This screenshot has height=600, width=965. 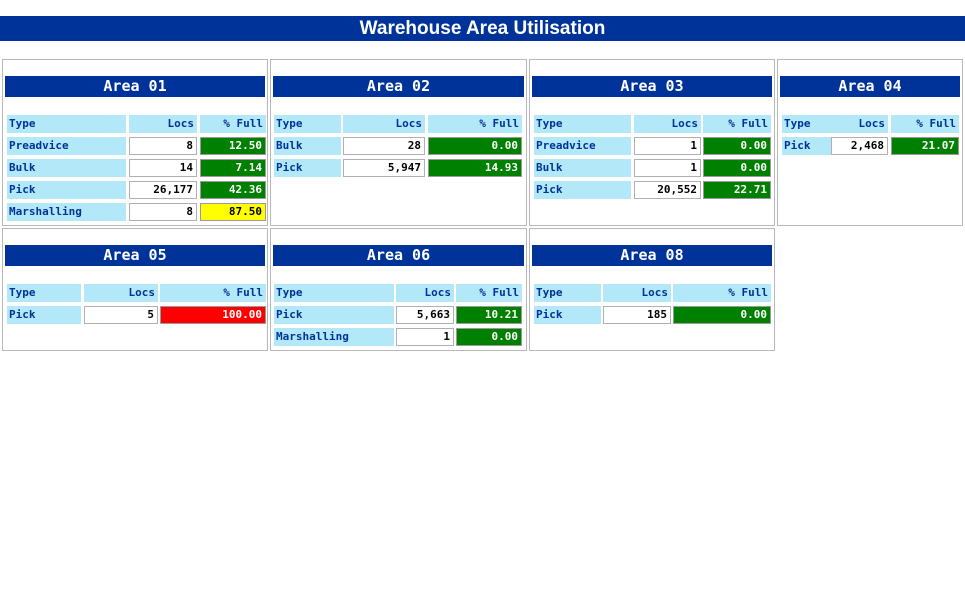 What do you see at coordinates (859, 146) in the screenshot?
I see `row-locs-value: 2,468` at bounding box center [859, 146].